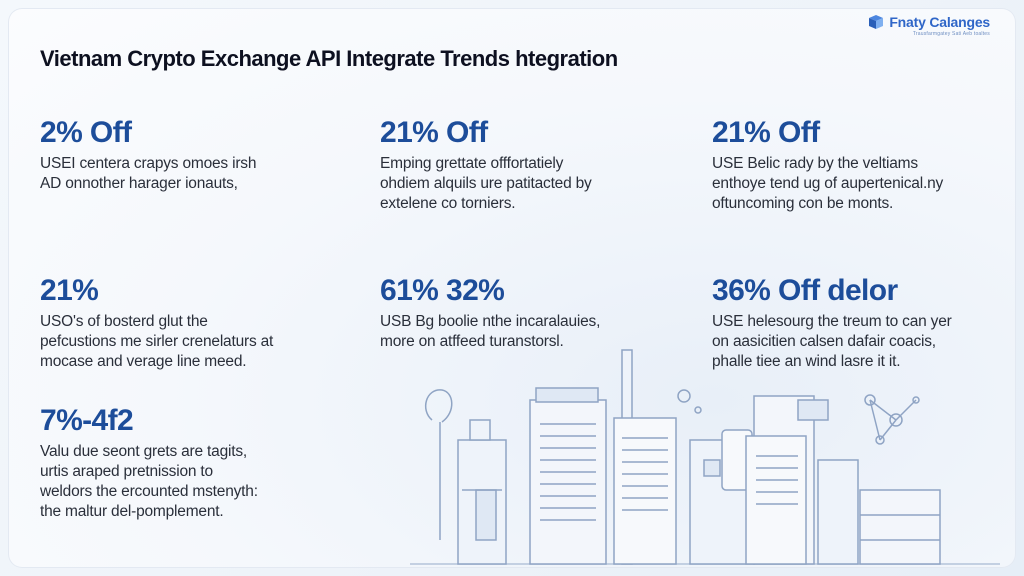  Describe the element at coordinates (815, 163) in the screenshot. I see `stat-line: USE Belic rady by the veltiams` at that location.